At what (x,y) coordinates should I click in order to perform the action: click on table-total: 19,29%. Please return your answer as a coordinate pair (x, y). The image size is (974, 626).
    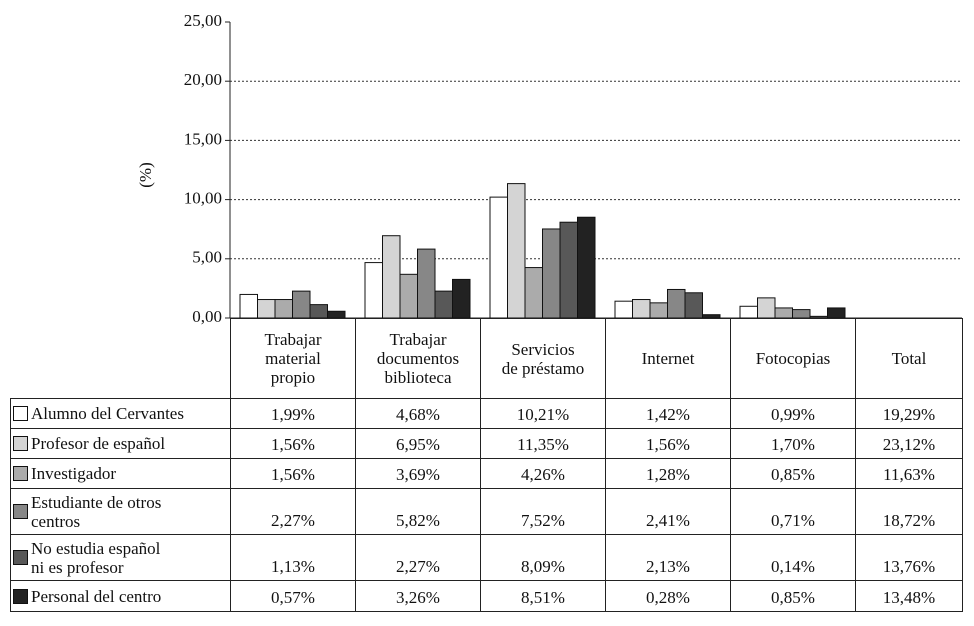
    Looking at the image, I should click on (909, 413).